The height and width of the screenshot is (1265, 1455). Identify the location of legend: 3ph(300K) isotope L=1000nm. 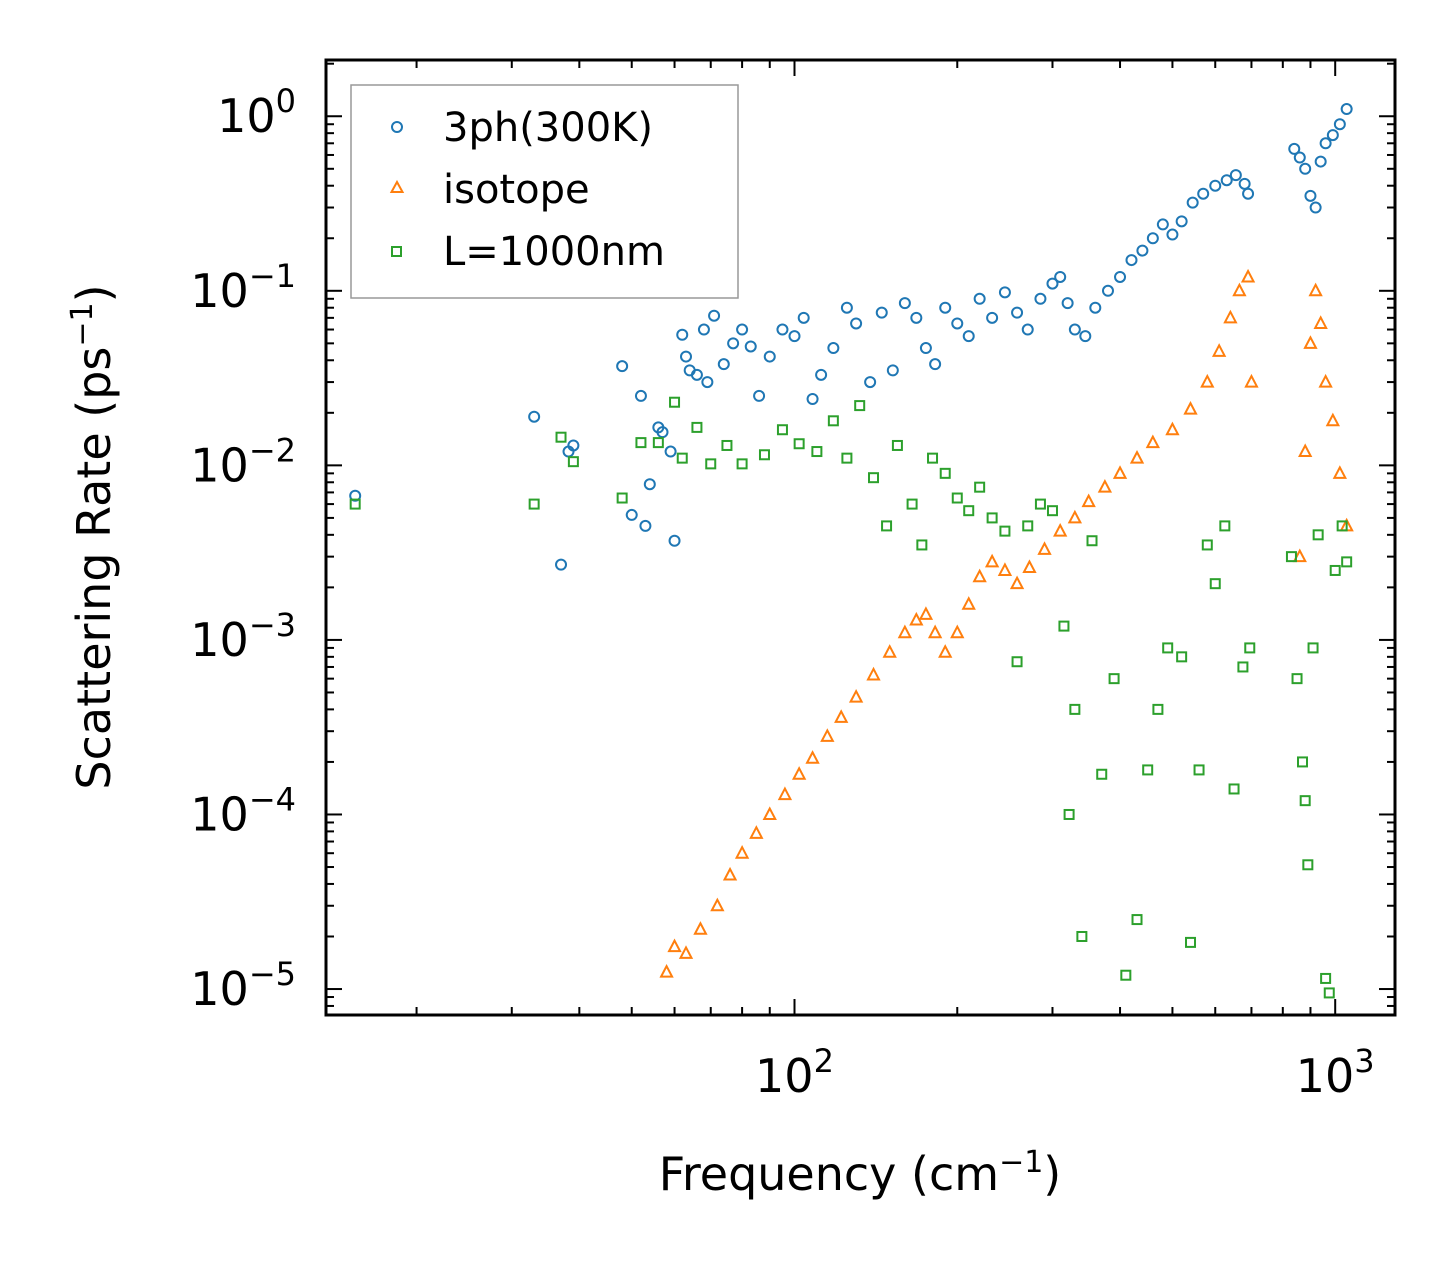
(544, 191).